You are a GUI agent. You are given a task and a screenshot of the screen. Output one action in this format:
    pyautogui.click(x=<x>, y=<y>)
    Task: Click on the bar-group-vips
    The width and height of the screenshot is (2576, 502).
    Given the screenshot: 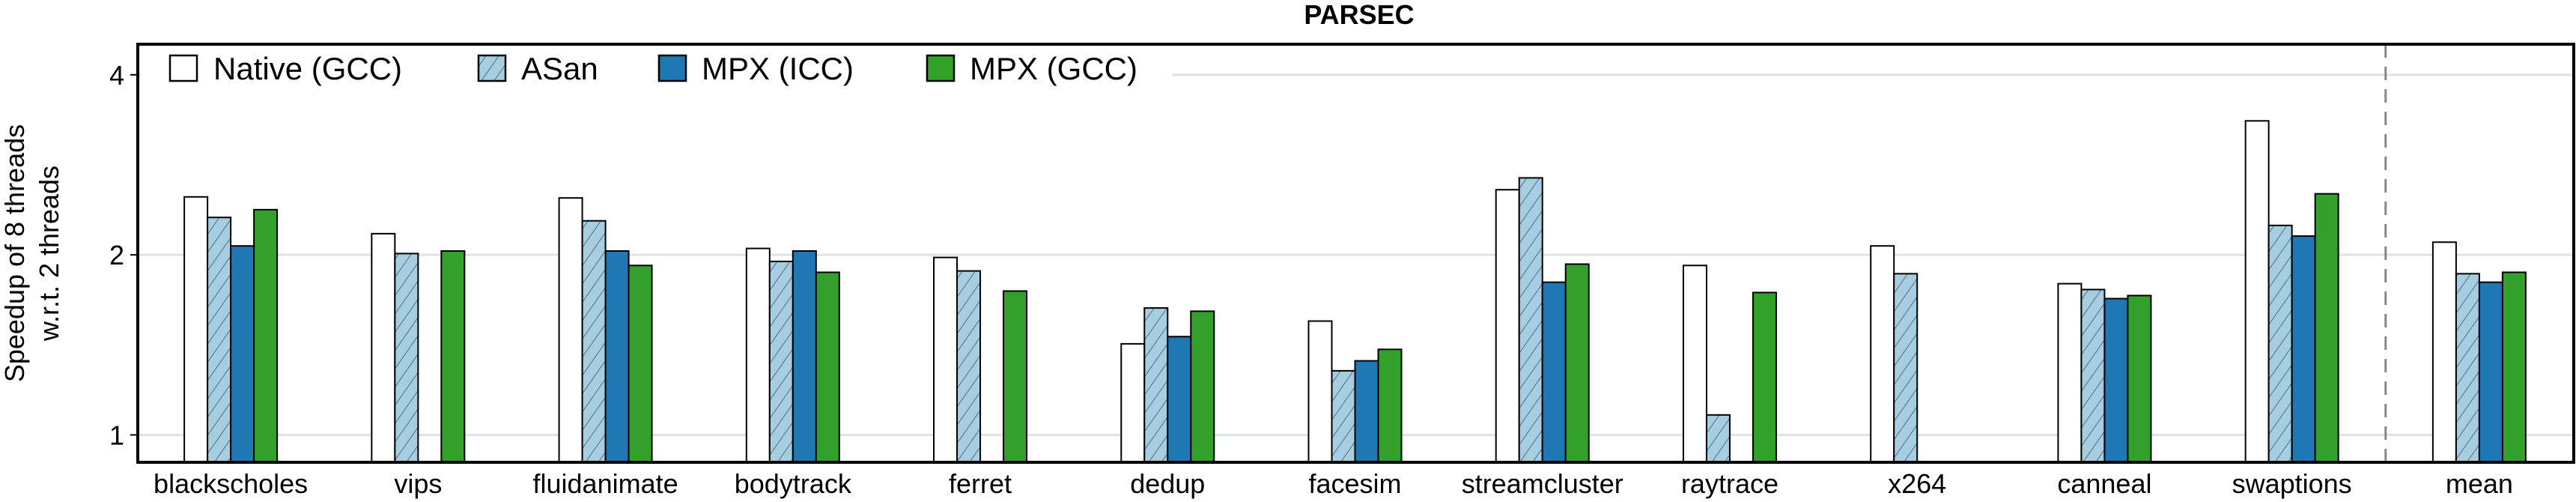 What is the action you would take?
    pyautogui.click(x=418, y=347)
    